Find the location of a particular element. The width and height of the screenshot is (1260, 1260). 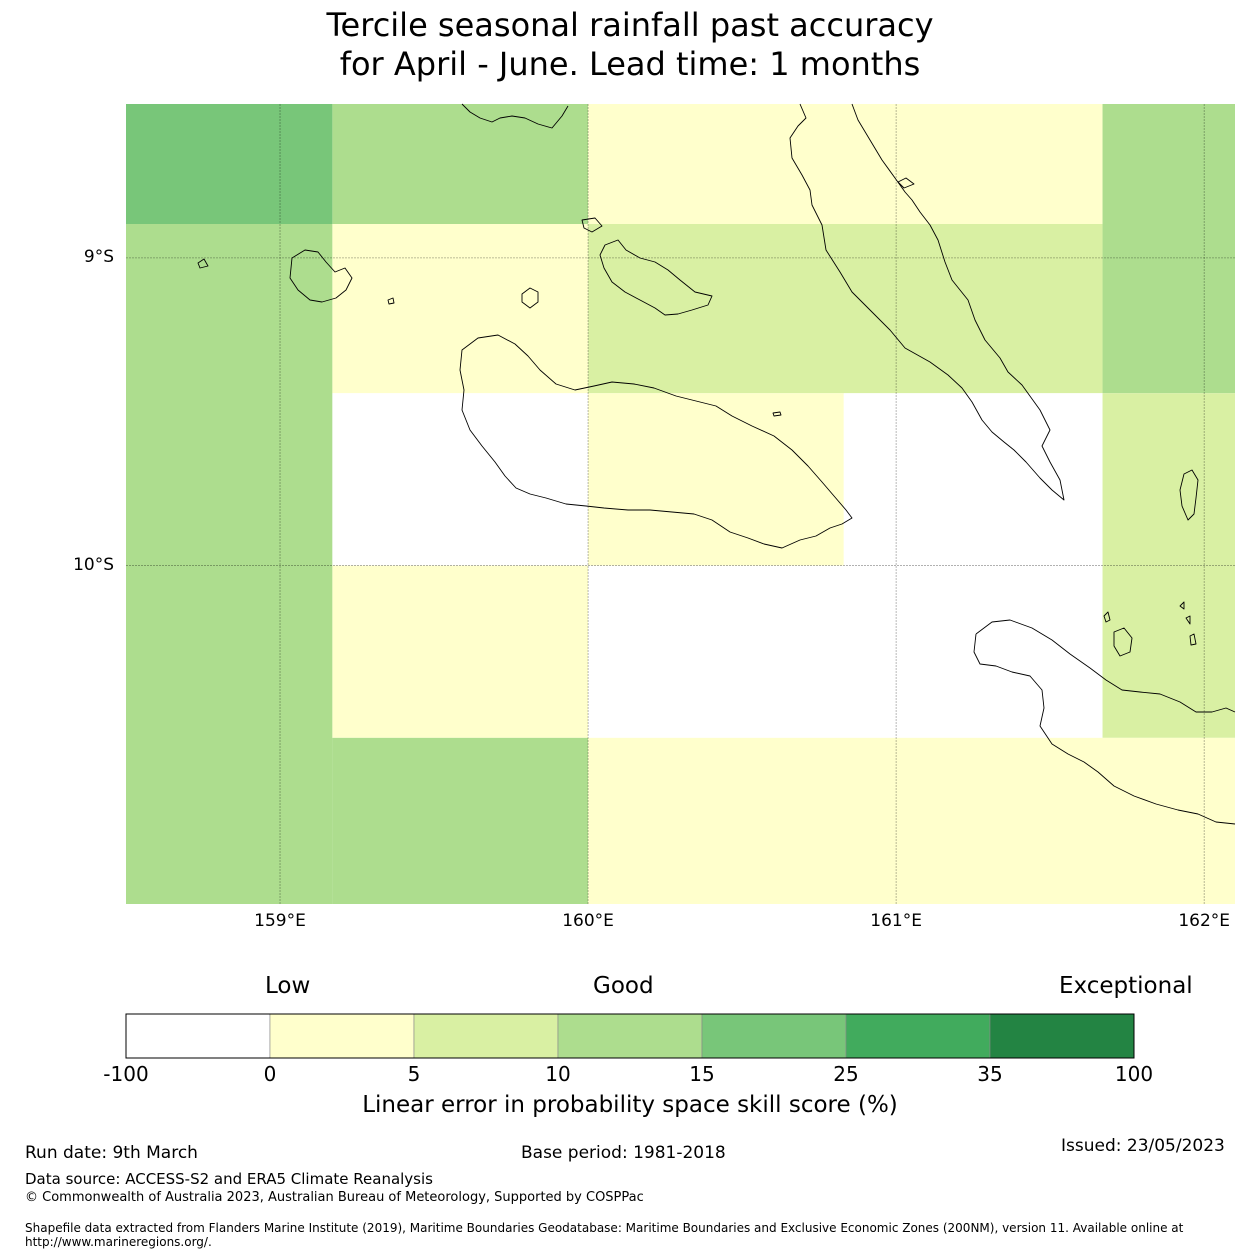

colorbar-tick: -100 is located at coordinates (126, 1074).